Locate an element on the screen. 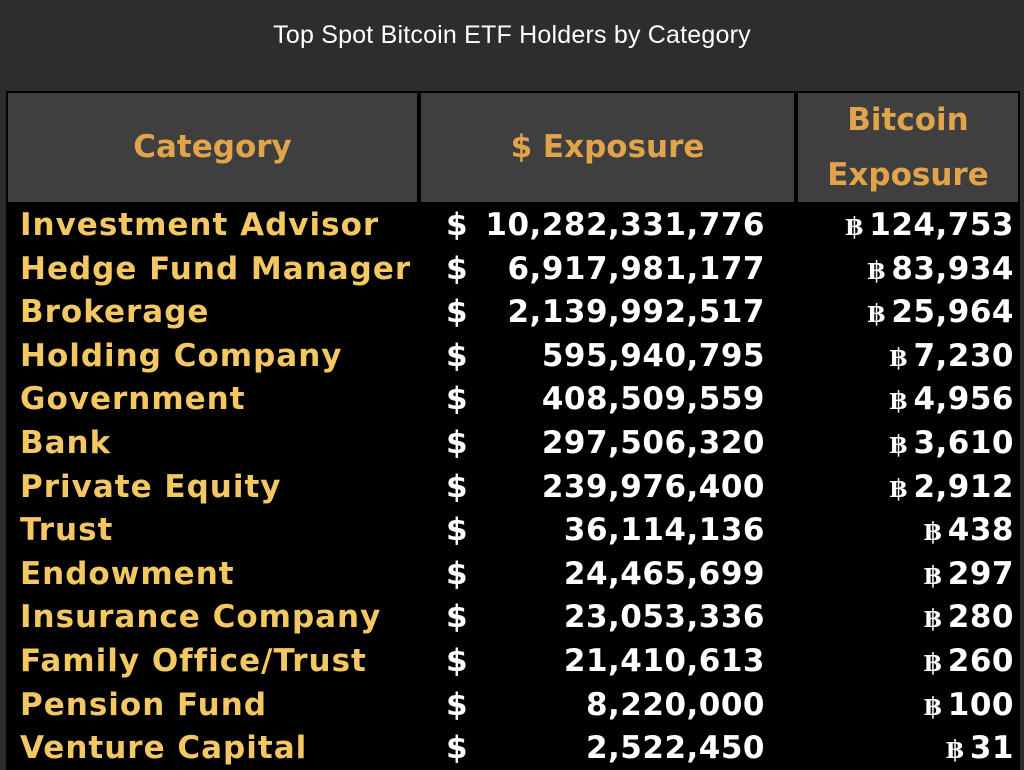 Image resolution: width=1024 pixels, height=770 pixels. usd-exposure-cell: 36,114,136 is located at coordinates (664, 530).